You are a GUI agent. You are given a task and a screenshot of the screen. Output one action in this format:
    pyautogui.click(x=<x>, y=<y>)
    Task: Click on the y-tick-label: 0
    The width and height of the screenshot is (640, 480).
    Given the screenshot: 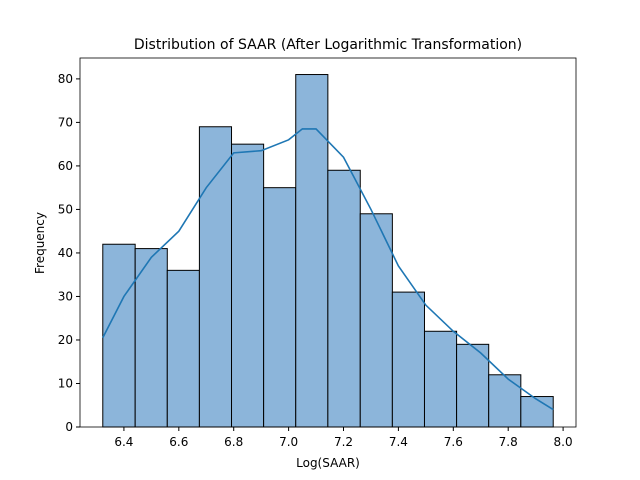 What is the action you would take?
    pyautogui.click(x=69, y=427)
    